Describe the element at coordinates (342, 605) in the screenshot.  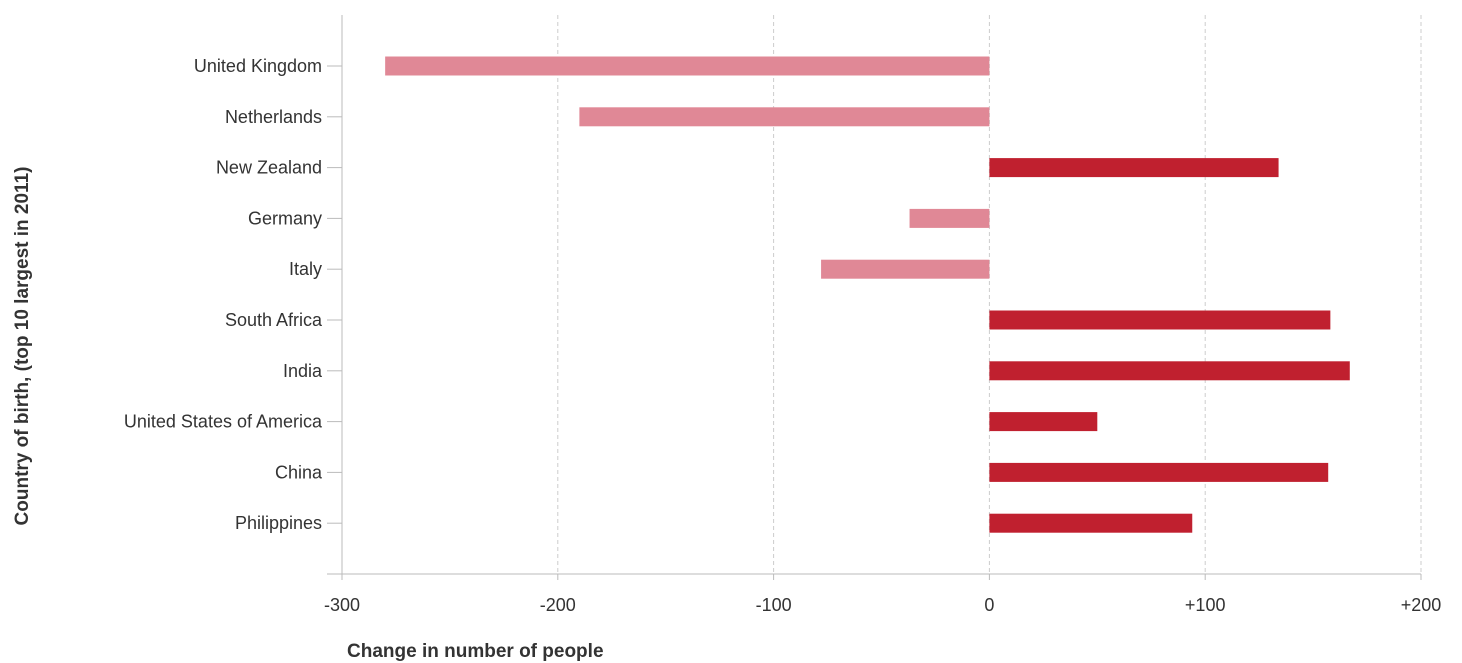
I see `x-tick-label: -300` at that location.